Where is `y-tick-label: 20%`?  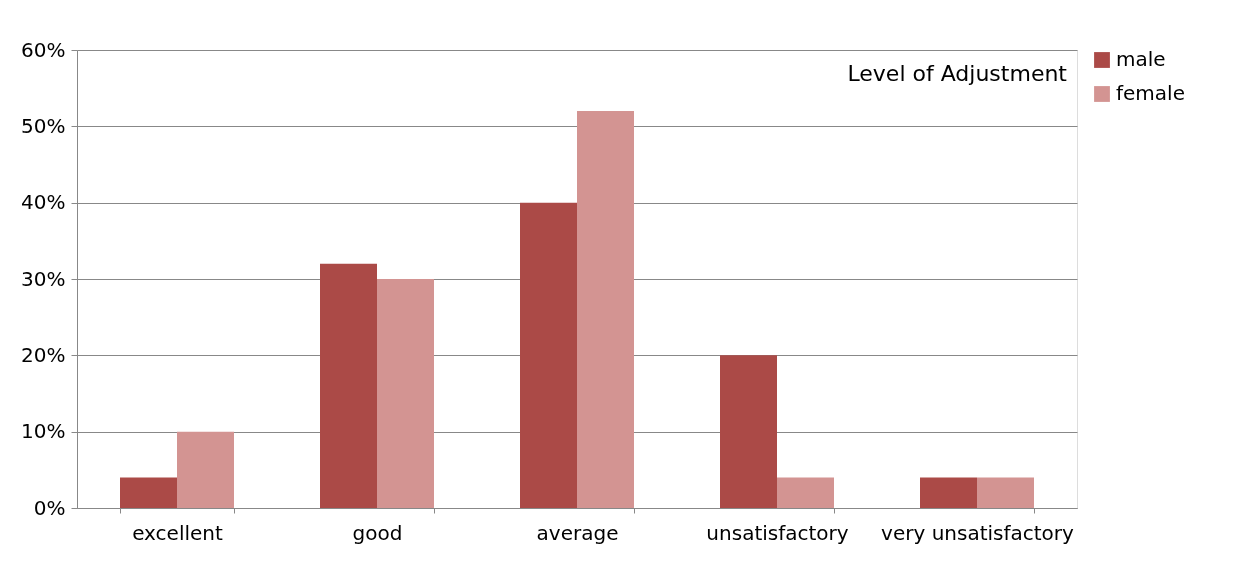
y-tick-label: 20% is located at coordinates (43, 354).